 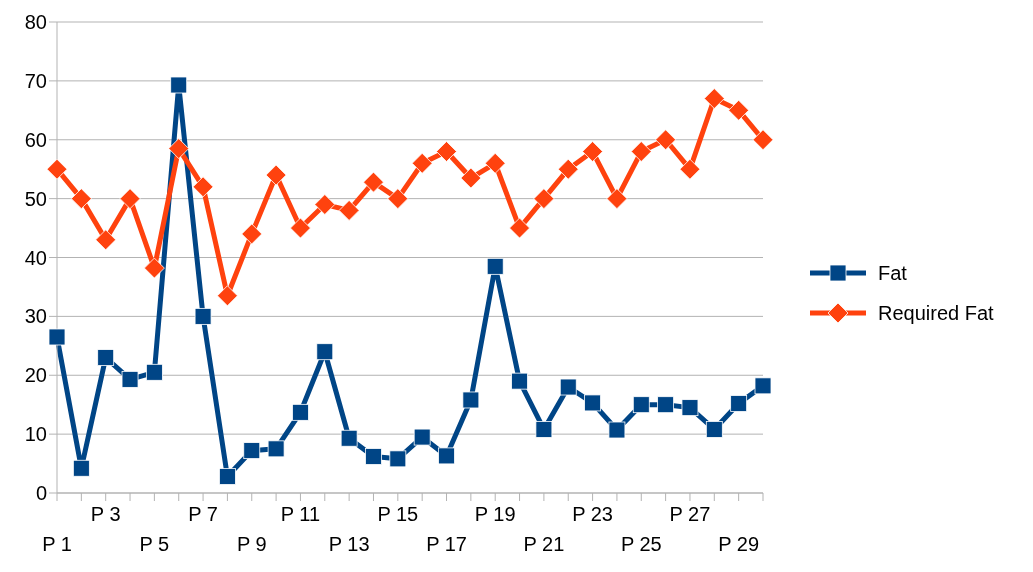 What do you see at coordinates (739, 544) in the screenshot?
I see `x-tick-label: P 29` at bounding box center [739, 544].